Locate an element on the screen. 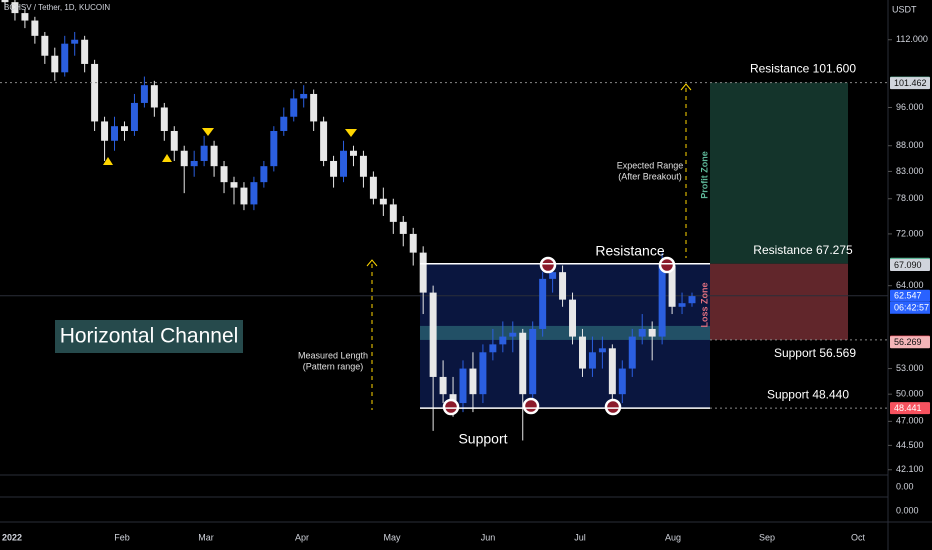  loss-zone: Loss Zone is located at coordinates (704, 304).